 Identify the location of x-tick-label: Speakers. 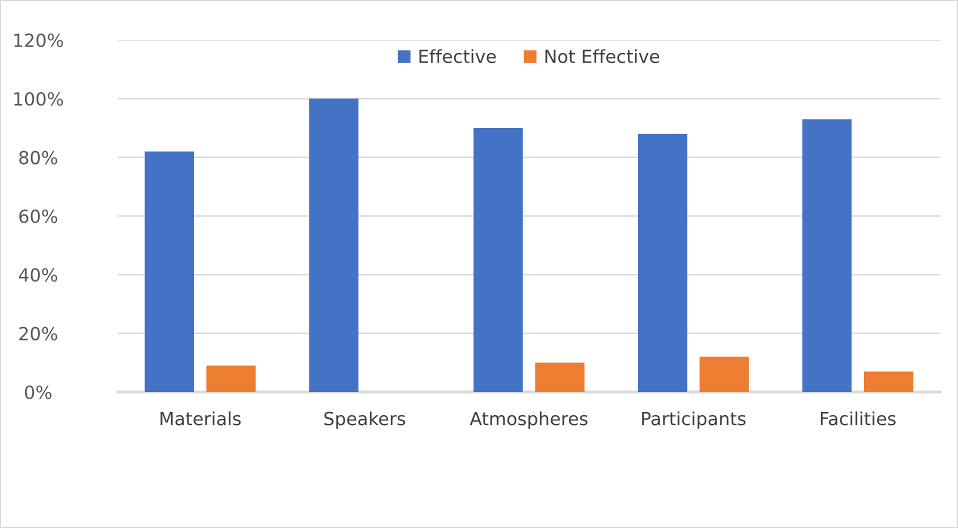
(365, 420).